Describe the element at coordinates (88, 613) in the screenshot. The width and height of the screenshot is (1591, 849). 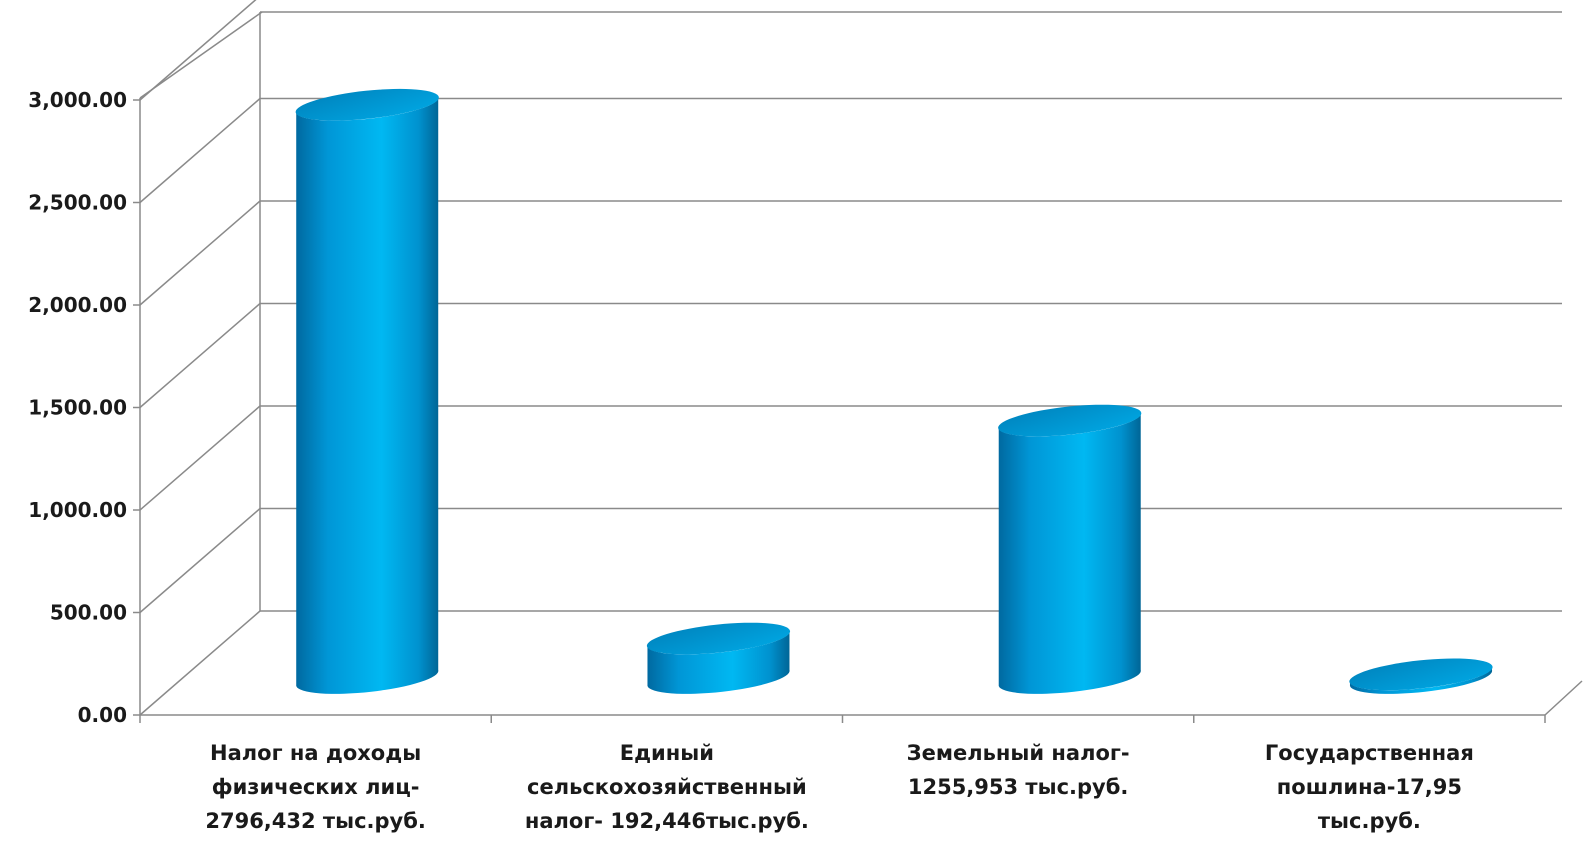
I see `y-tick-label: 500.00` at that location.